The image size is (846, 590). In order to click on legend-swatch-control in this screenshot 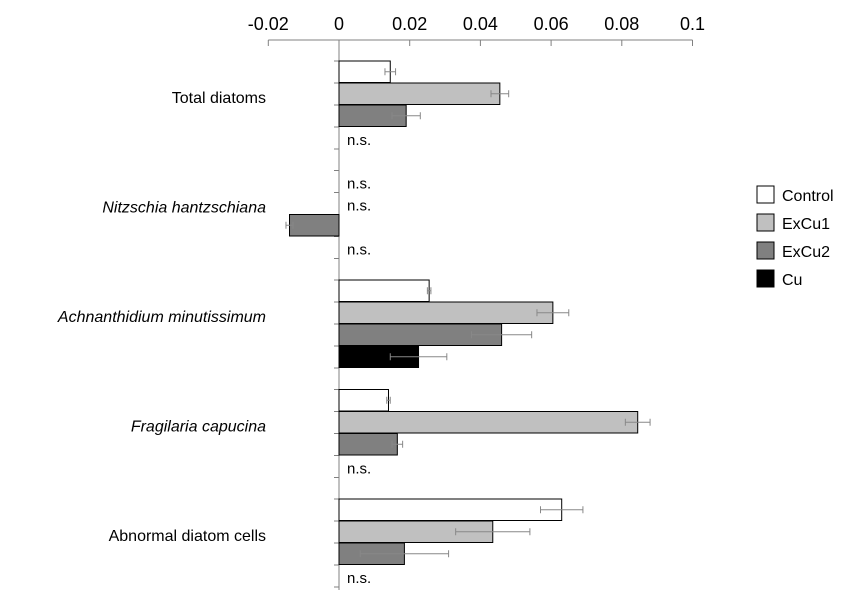, I will do `click(765, 194)`.